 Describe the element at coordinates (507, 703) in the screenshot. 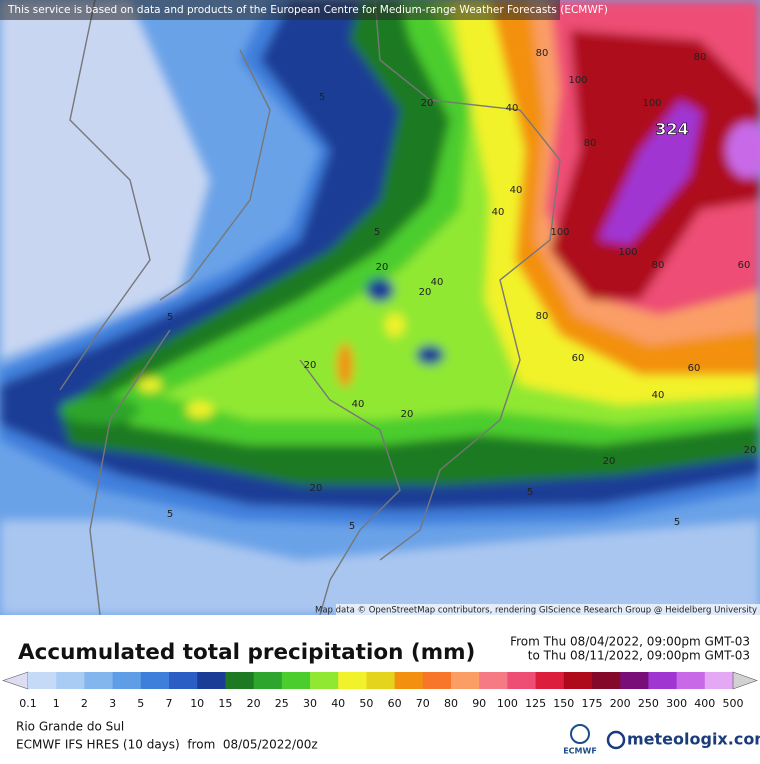

I see `colorbar-label: 100` at that location.